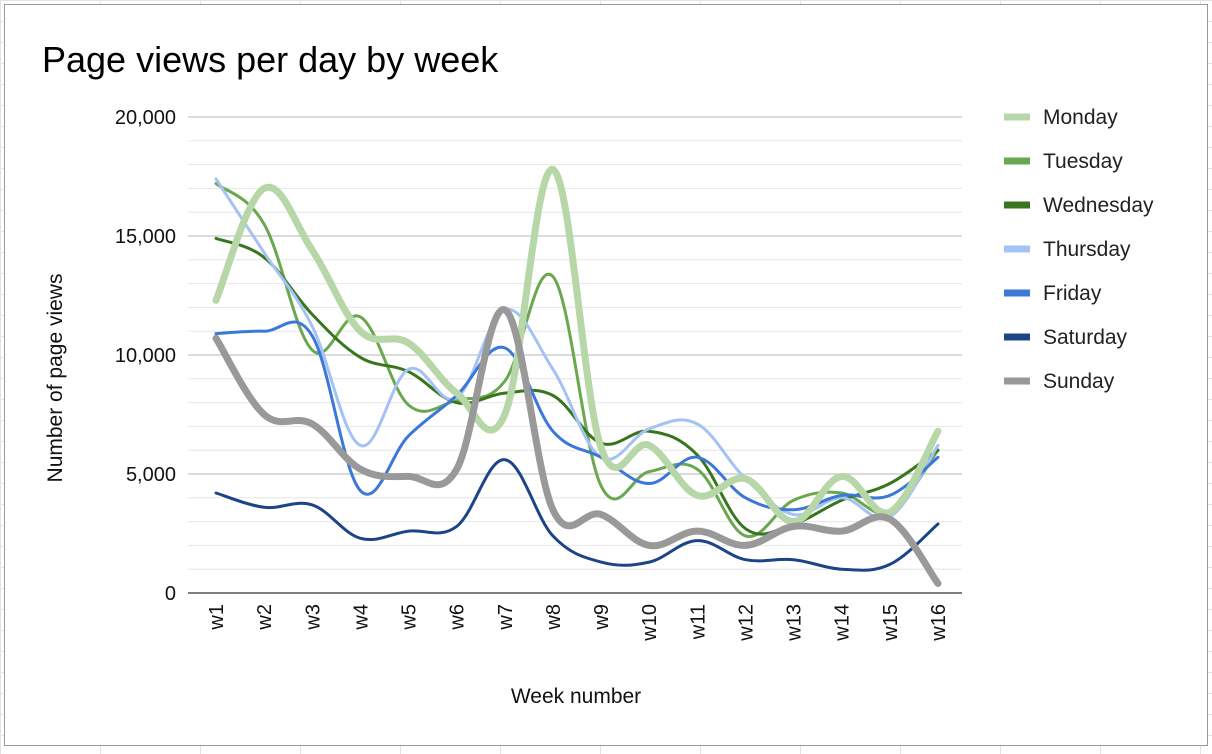 This screenshot has height=754, width=1212. What do you see at coordinates (506, 617) in the screenshot?
I see `x-tick-label: w7` at bounding box center [506, 617].